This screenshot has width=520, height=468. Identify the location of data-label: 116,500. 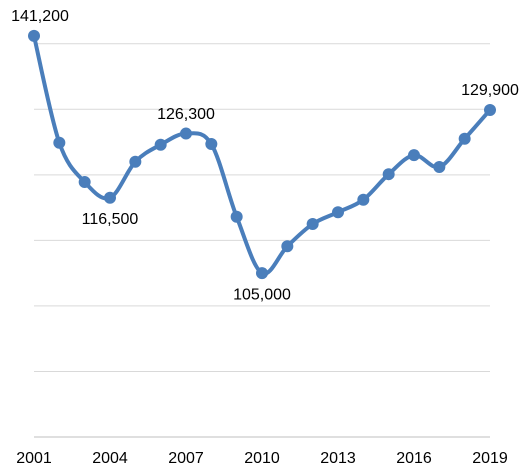
(110, 219).